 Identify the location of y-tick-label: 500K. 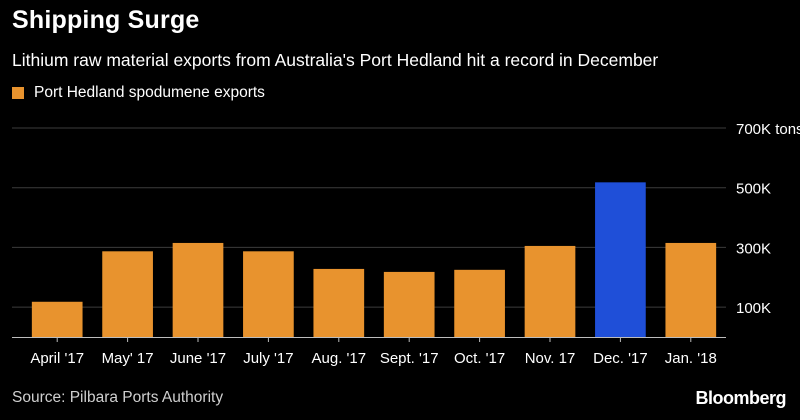
(753, 189).